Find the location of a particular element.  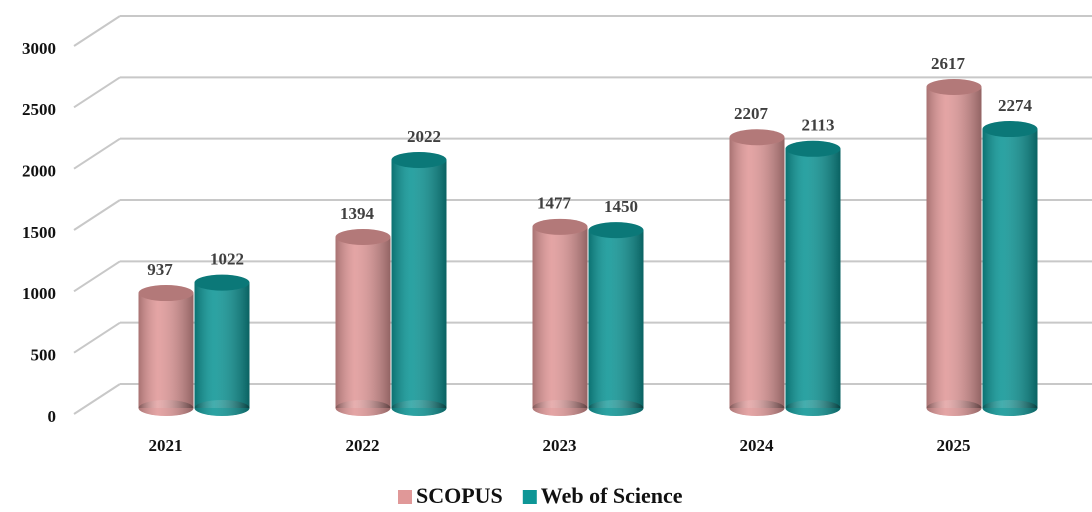

legend-label: SCOPUS is located at coordinates (459, 495).